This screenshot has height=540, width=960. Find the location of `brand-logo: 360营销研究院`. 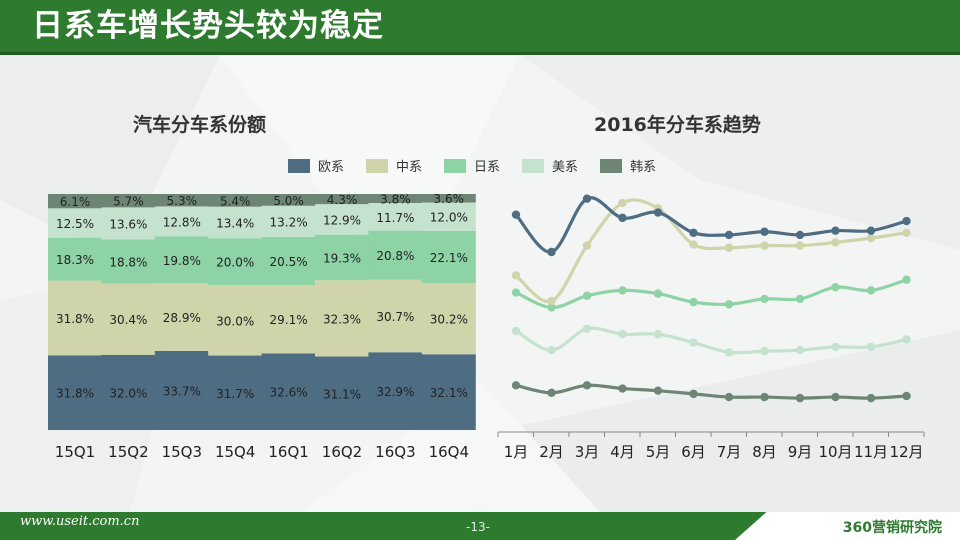

brand-logo: 360营销研究院 is located at coordinates (847, 526).